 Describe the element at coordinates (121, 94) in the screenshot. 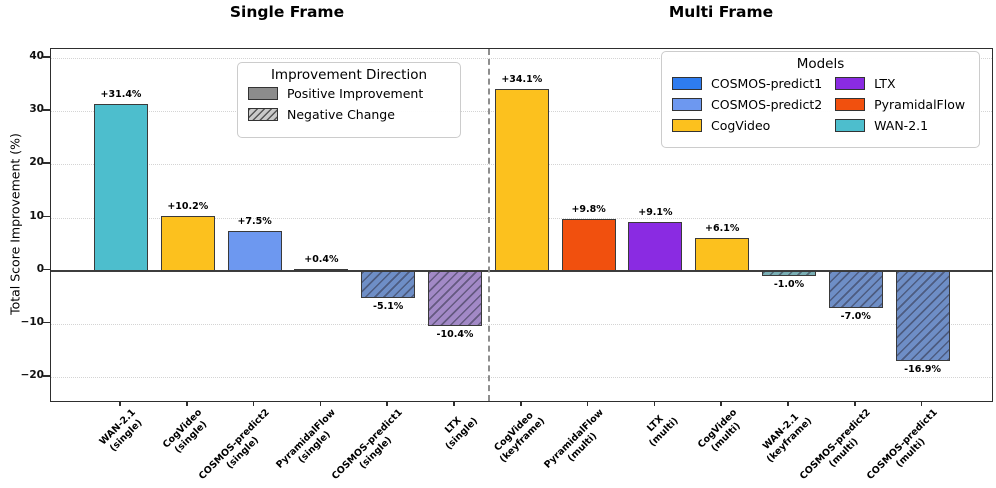

I see `value-label-WAN-2.1-single: +31.4%` at that location.